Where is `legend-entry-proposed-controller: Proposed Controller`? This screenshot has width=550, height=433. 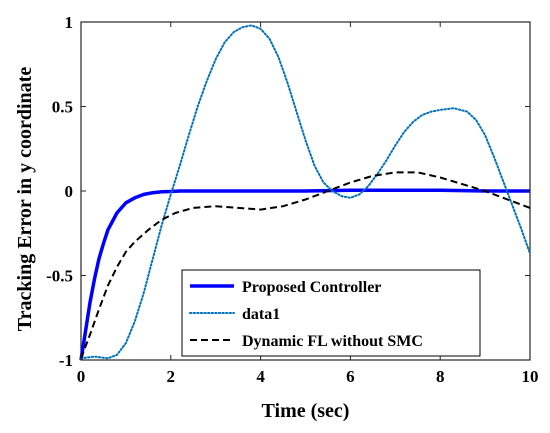
legend-entry-proposed-controller: Proposed Controller is located at coordinates (311, 287).